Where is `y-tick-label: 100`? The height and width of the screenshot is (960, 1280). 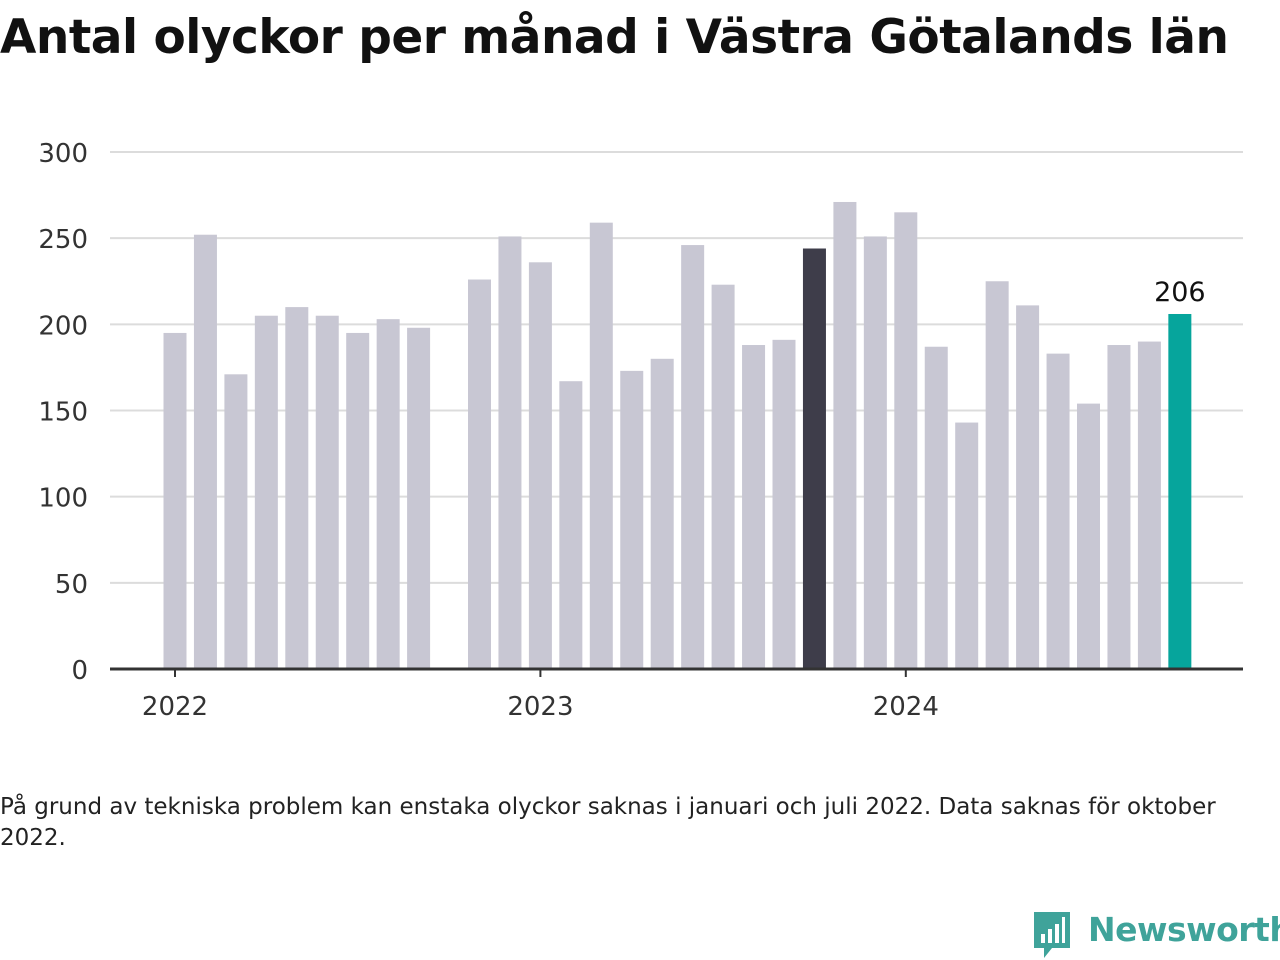
y-tick-label: 100 is located at coordinates (63, 499).